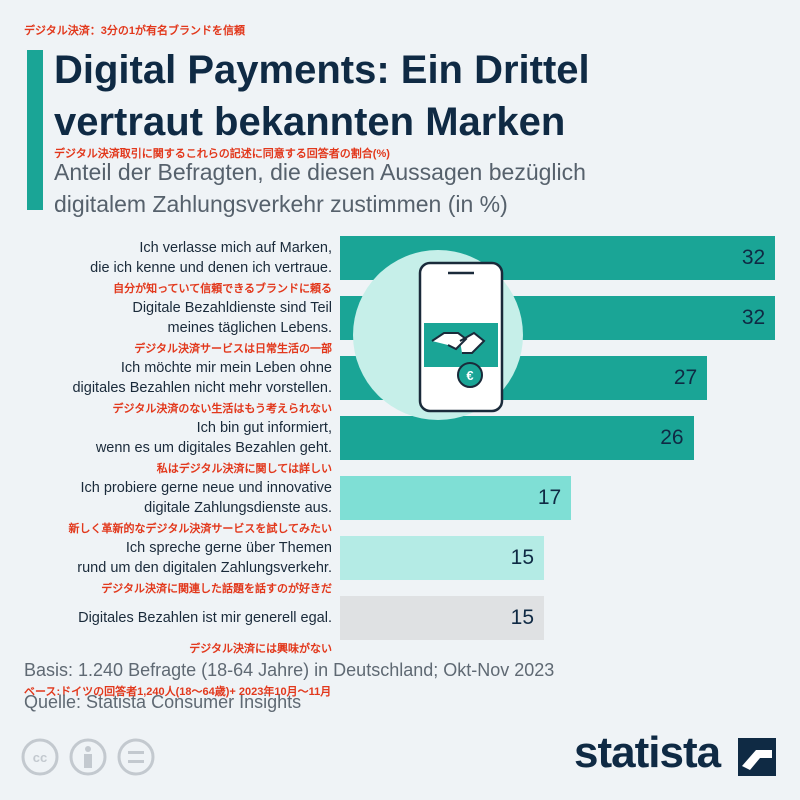 This screenshot has height=800, width=800. What do you see at coordinates (438, 335) in the screenshot?
I see `illustration: €` at bounding box center [438, 335].